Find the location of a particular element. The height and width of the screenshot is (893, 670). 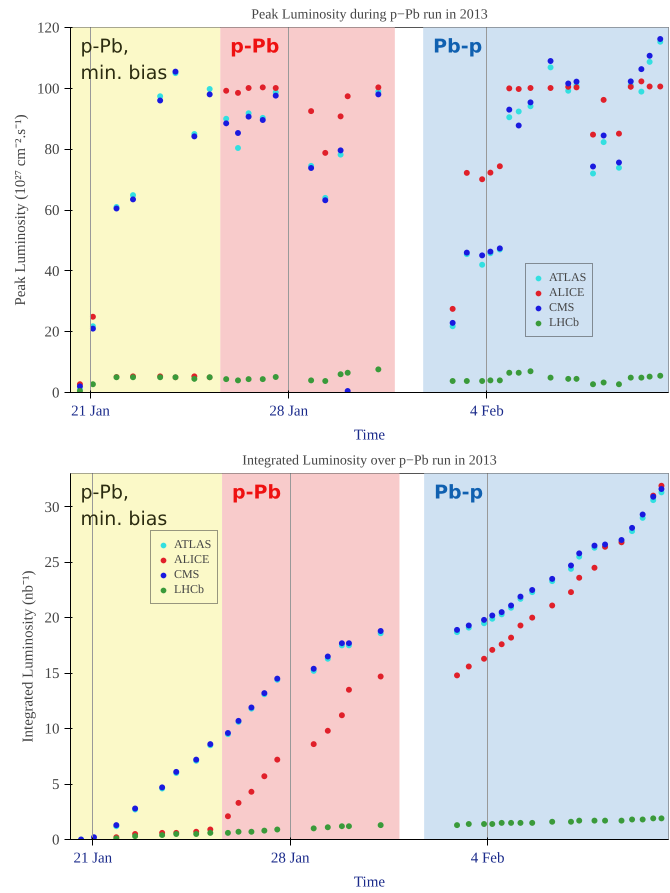

y-tick-label: 5 is located at coordinates (56, 785).